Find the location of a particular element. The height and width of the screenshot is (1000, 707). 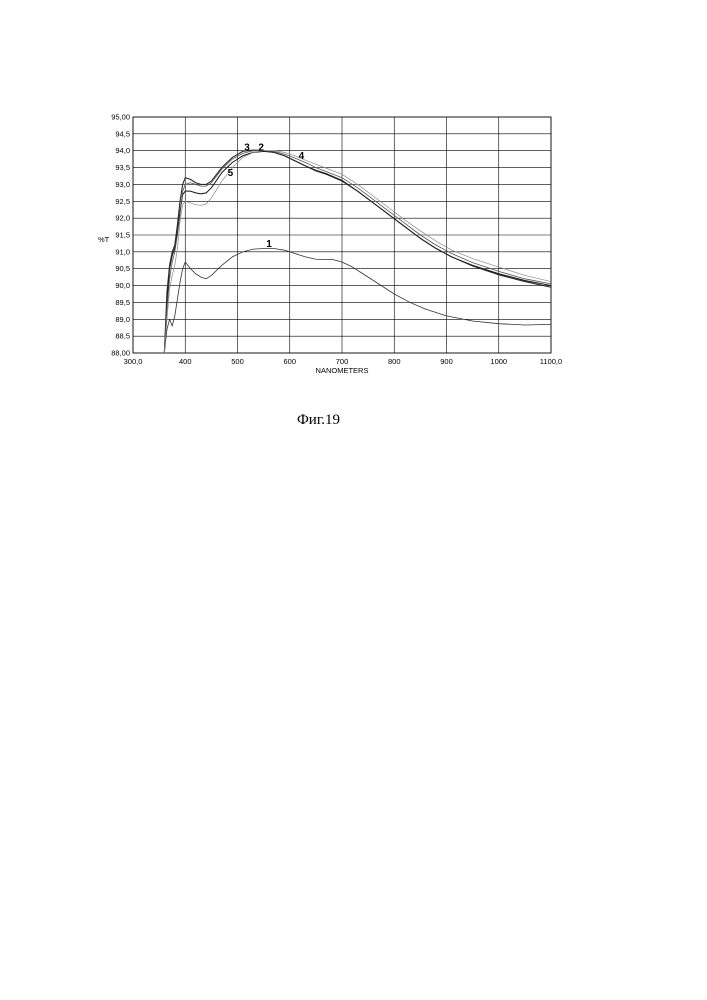

y-tick-label: 92,5 is located at coordinates (122, 201).